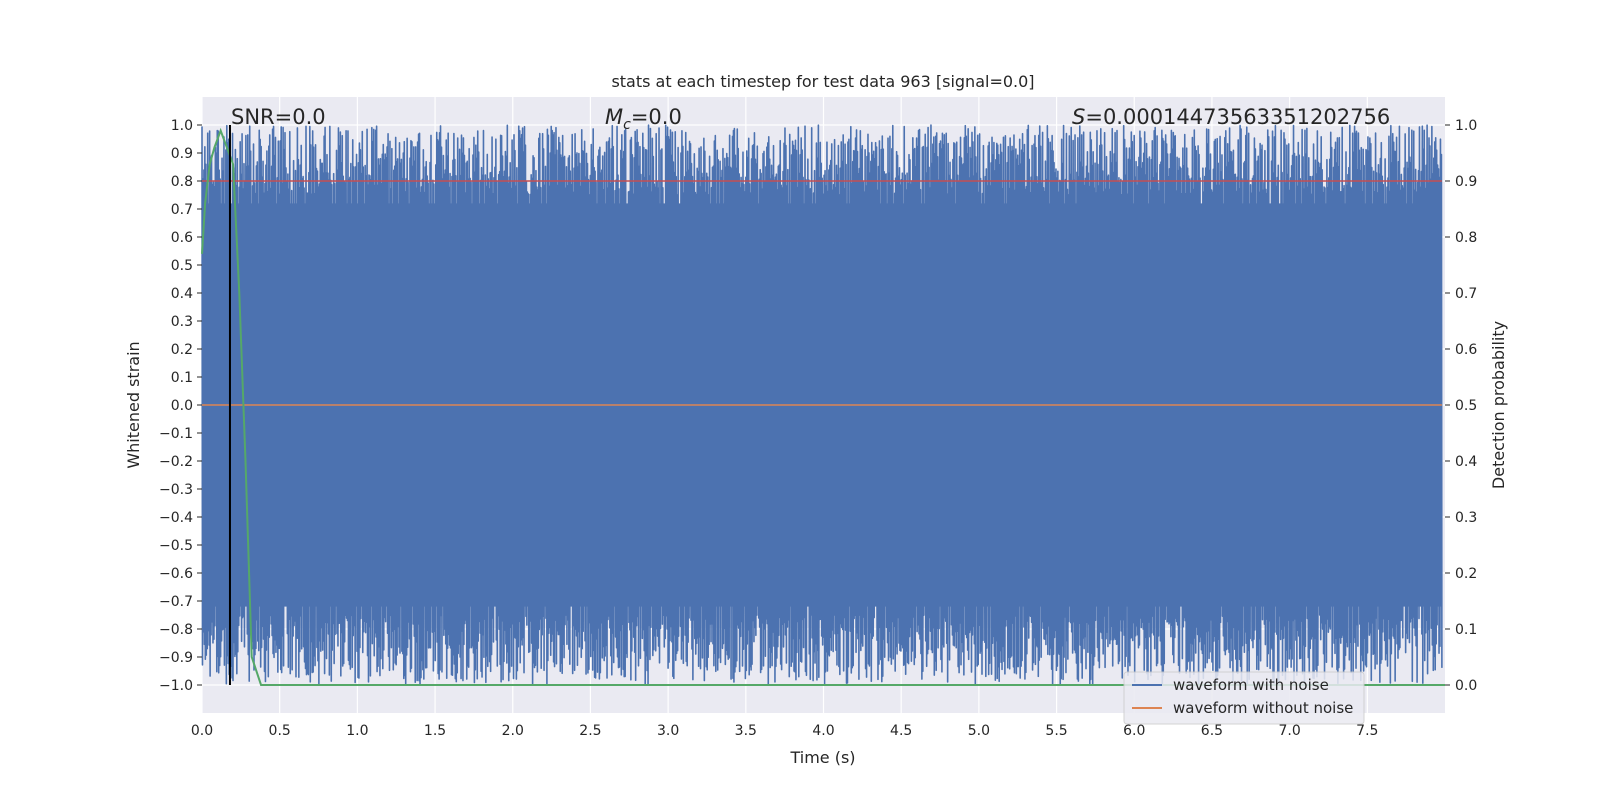  Describe the element at coordinates (1231, 117) in the screenshot. I see `s-annotation: S=0.00014473563351202756` at that location.